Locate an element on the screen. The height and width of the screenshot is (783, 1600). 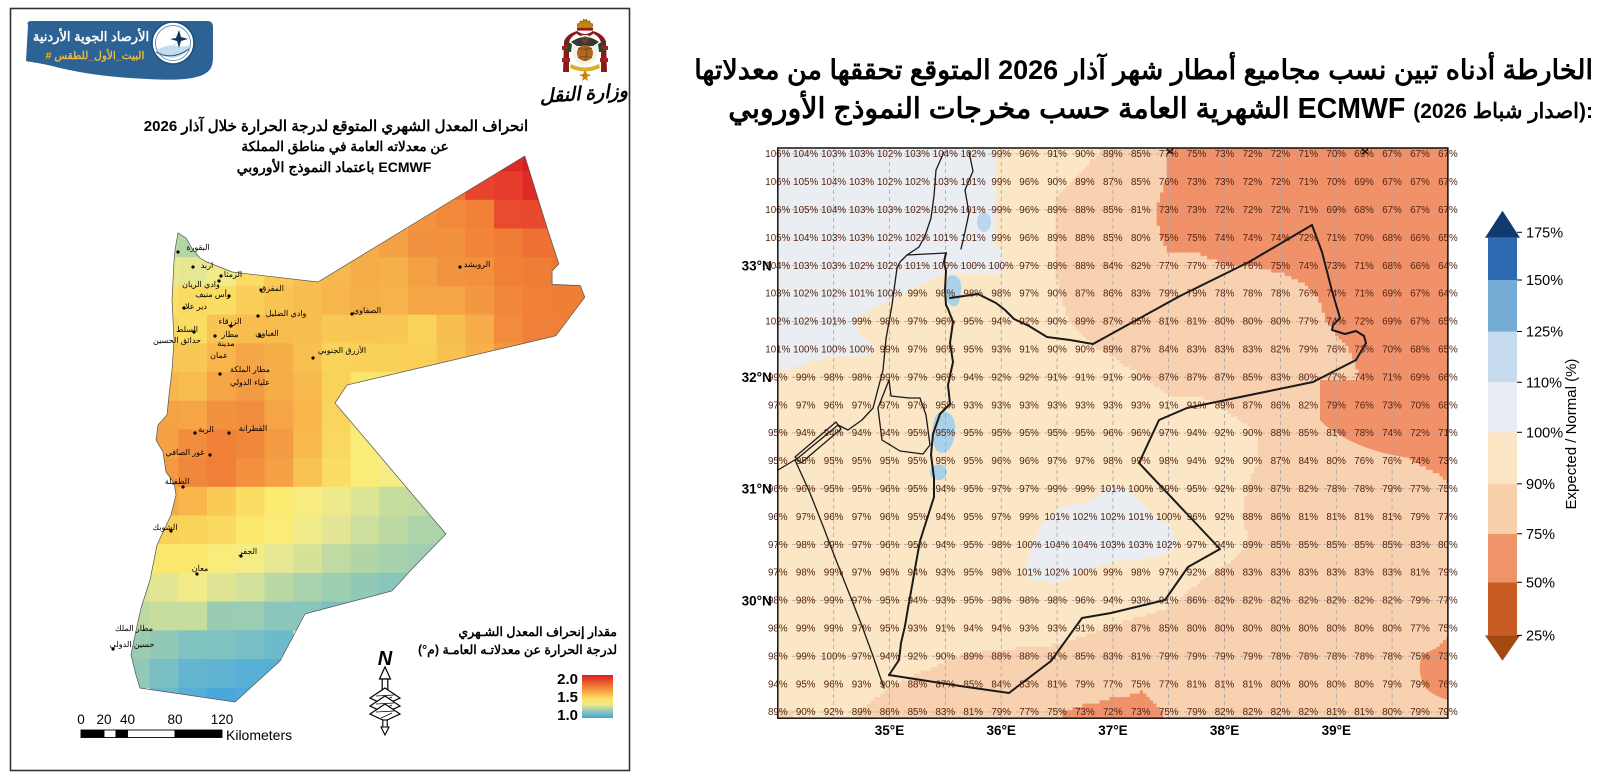
svg-text: الجفر is located at coordinates (247, 551).